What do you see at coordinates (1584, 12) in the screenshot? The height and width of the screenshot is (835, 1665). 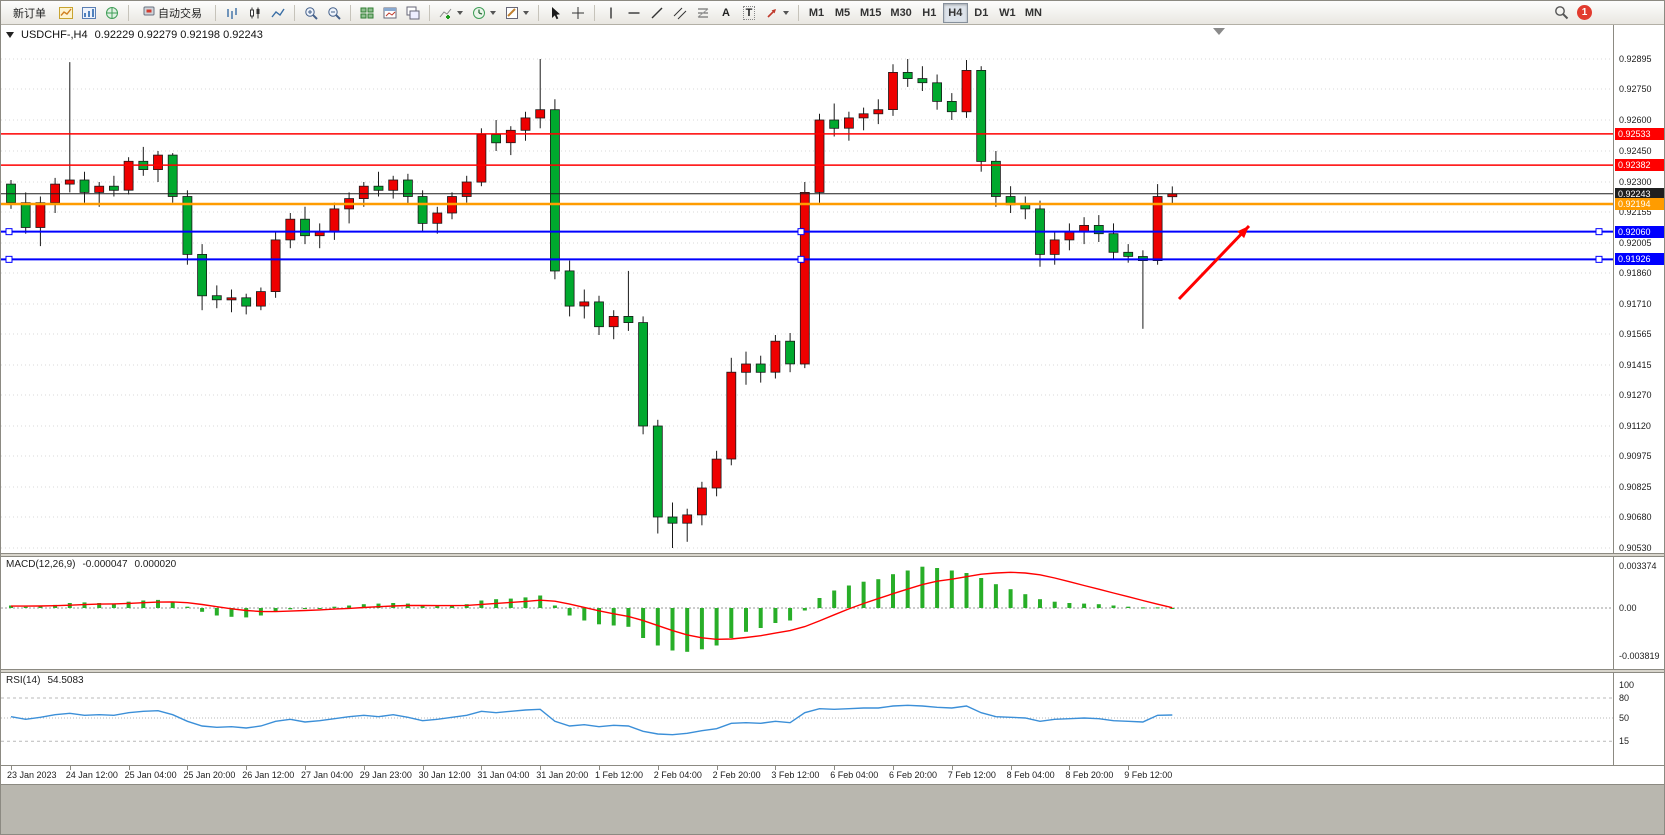 I see `notification-badge: 1` at bounding box center [1584, 12].